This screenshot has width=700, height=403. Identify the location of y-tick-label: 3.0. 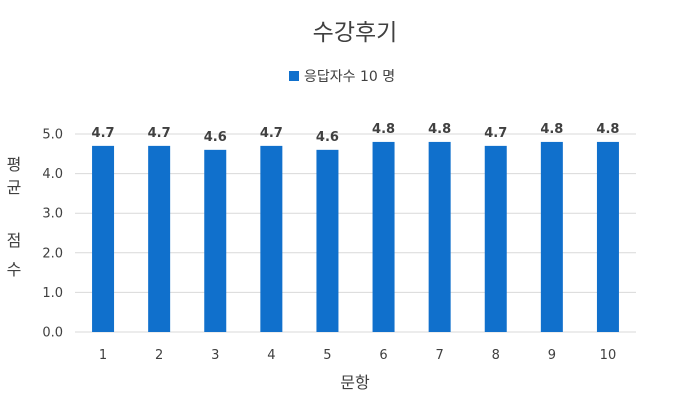
(52, 214).